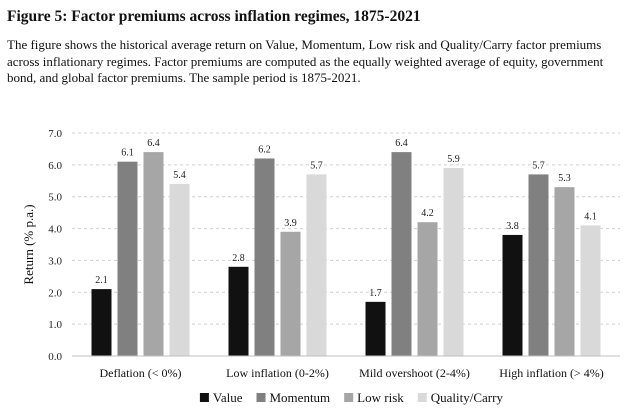 The height and width of the screenshot is (419, 642). I want to click on legend-label: Low risk, so click(380, 397).